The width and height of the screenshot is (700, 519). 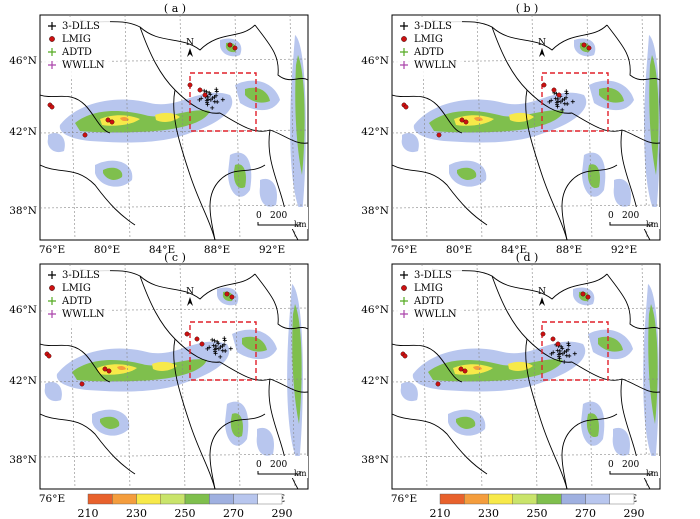 I want to click on colorbar-tick-label: 270, so click(x=233, y=513).